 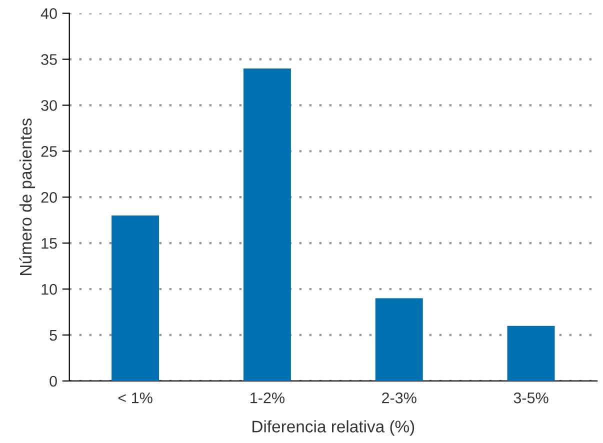 What do you see at coordinates (27, 196) in the screenshot?
I see `y-axis-title: Número de pacientes` at bounding box center [27, 196].